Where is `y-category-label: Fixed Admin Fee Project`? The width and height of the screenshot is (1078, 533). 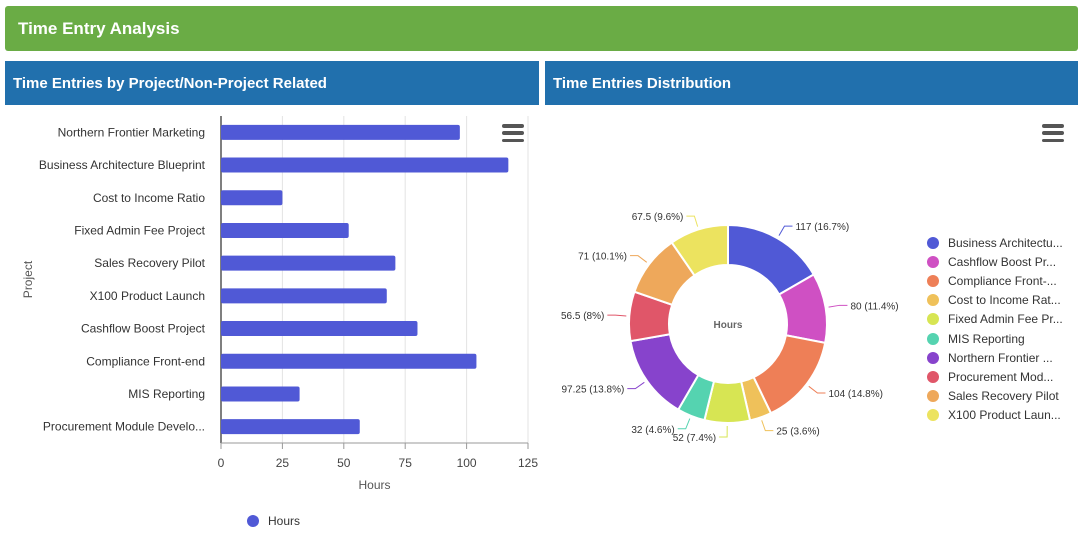 y-category-label: Fixed Admin Fee Project is located at coordinates (139, 230).